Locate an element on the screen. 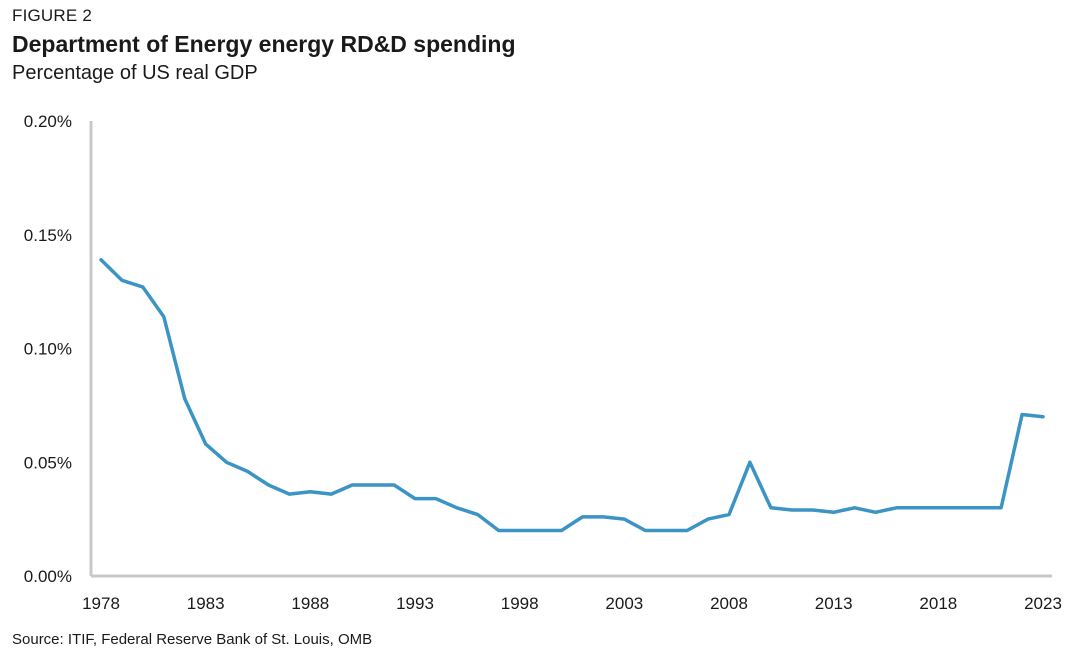 This screenshot has width=1088, height=667. x-tick-label: 2003 is located at coordinates (624, 603).